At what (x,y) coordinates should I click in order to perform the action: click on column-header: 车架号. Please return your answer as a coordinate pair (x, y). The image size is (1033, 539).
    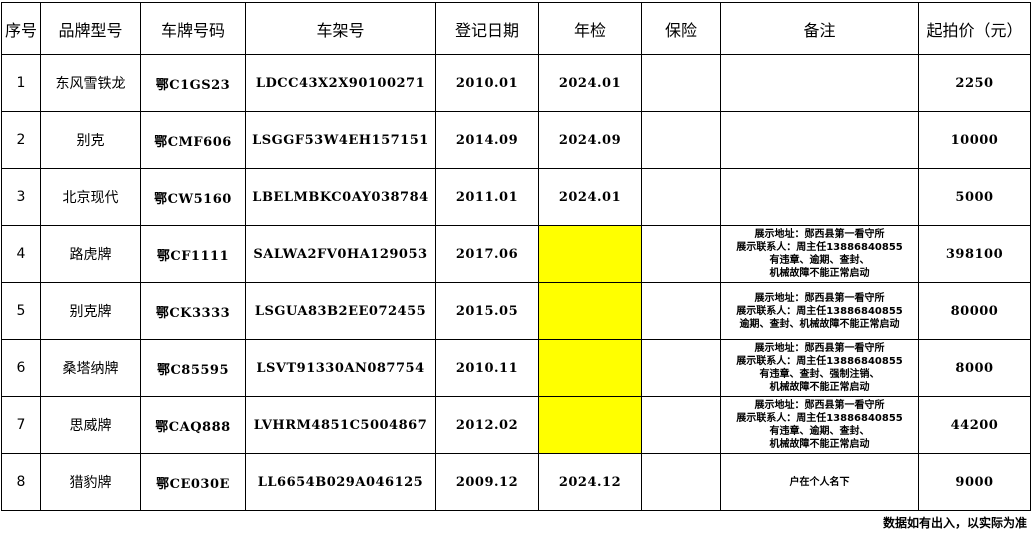
    Looking at the image, I should click on (340, 28).